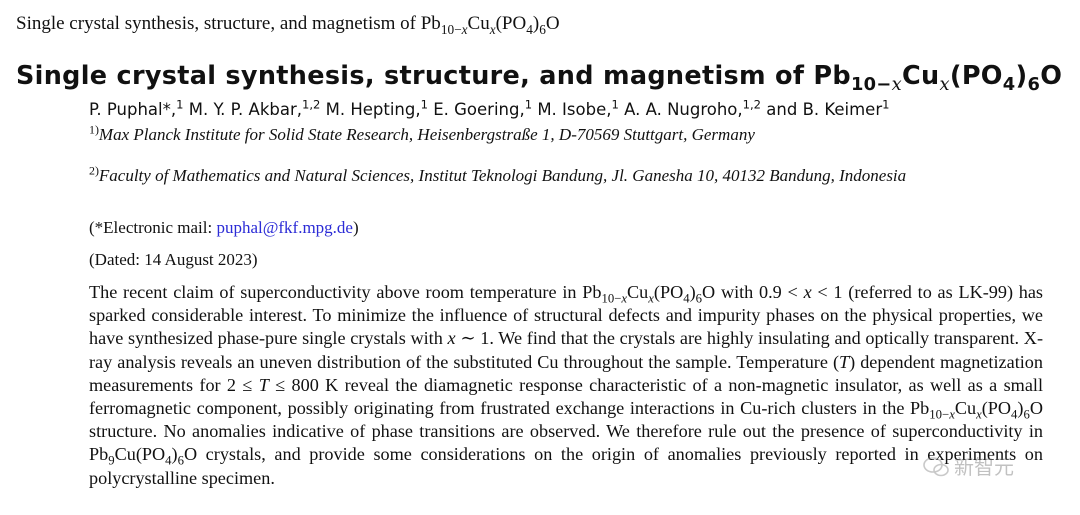 This screenshot has width=1080, height=515. I want to click on wechat-icon, so click(936, 467).